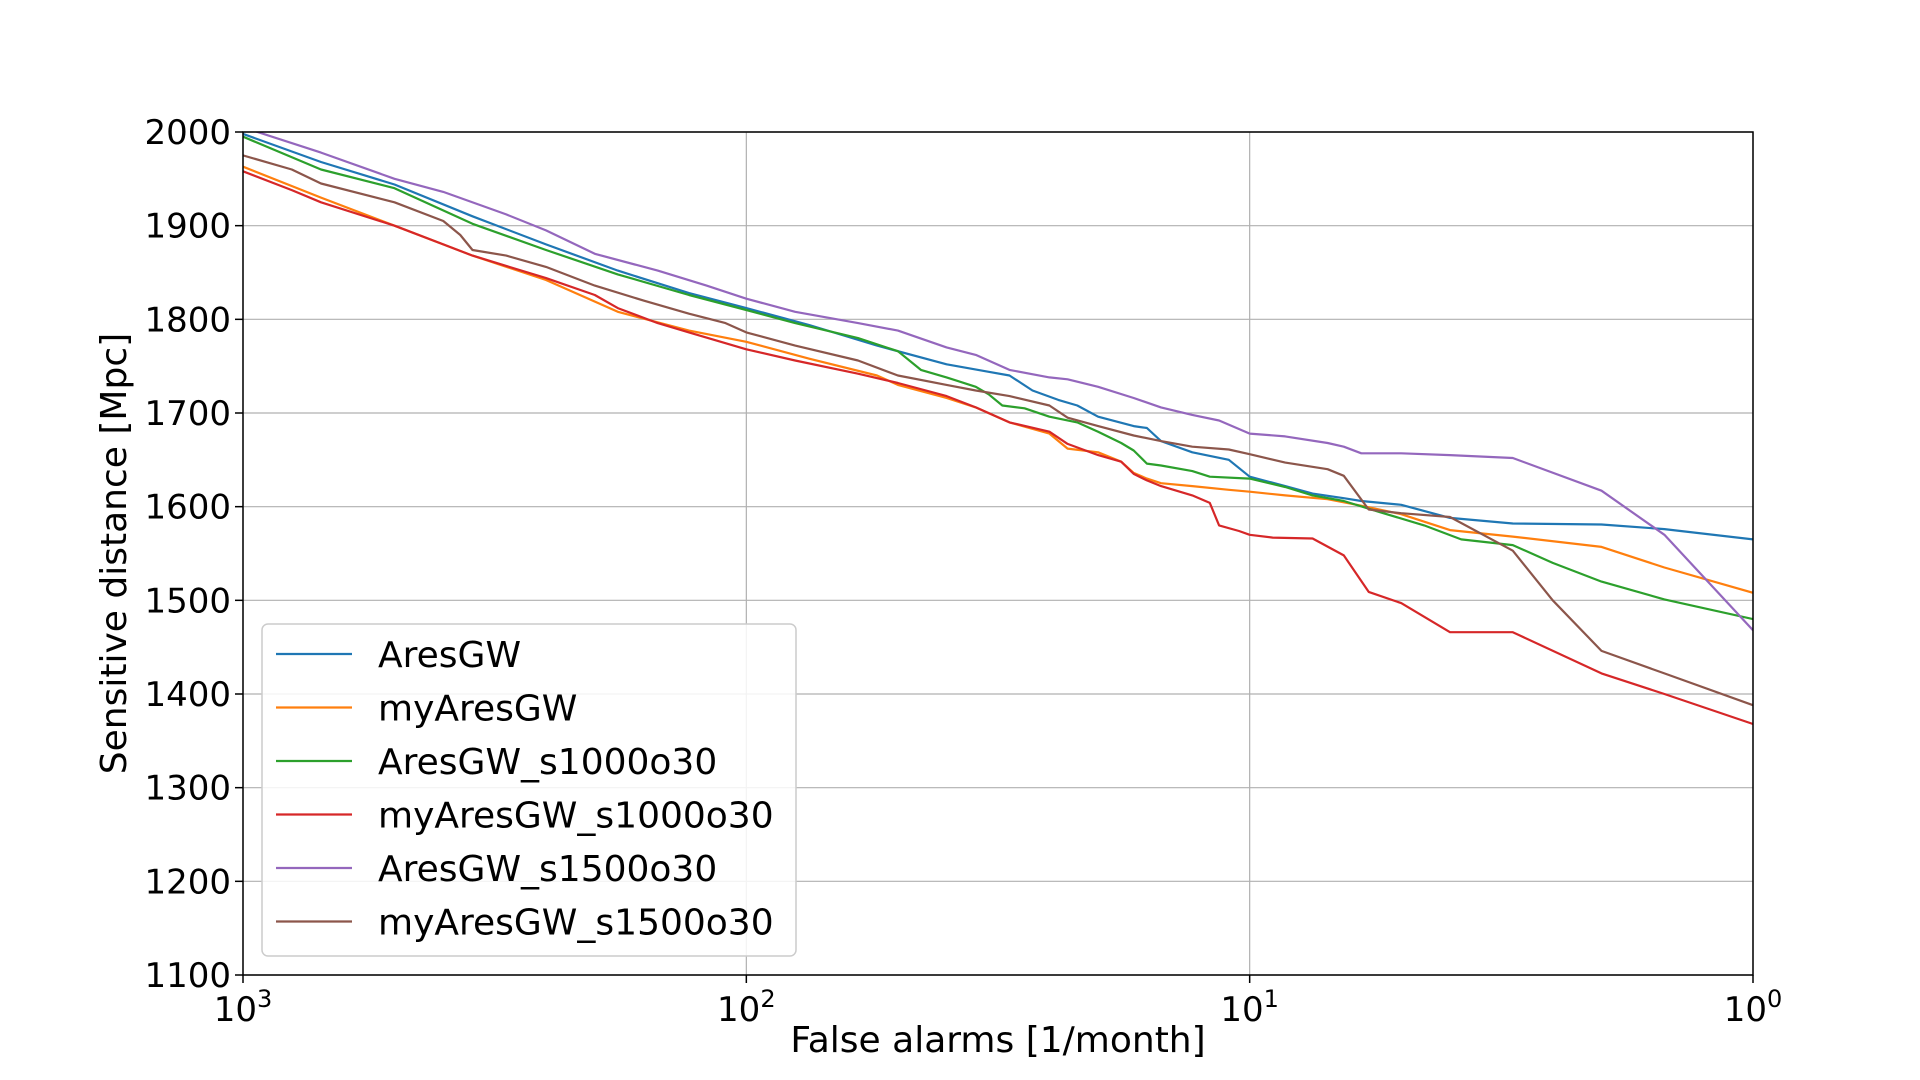 The width and height of the screenshot is (1920, 1080). I want to click on y-axis: 1100 1200 1300 1400 1500 1600 1700 1800 1900 2000, so click(193, 554).